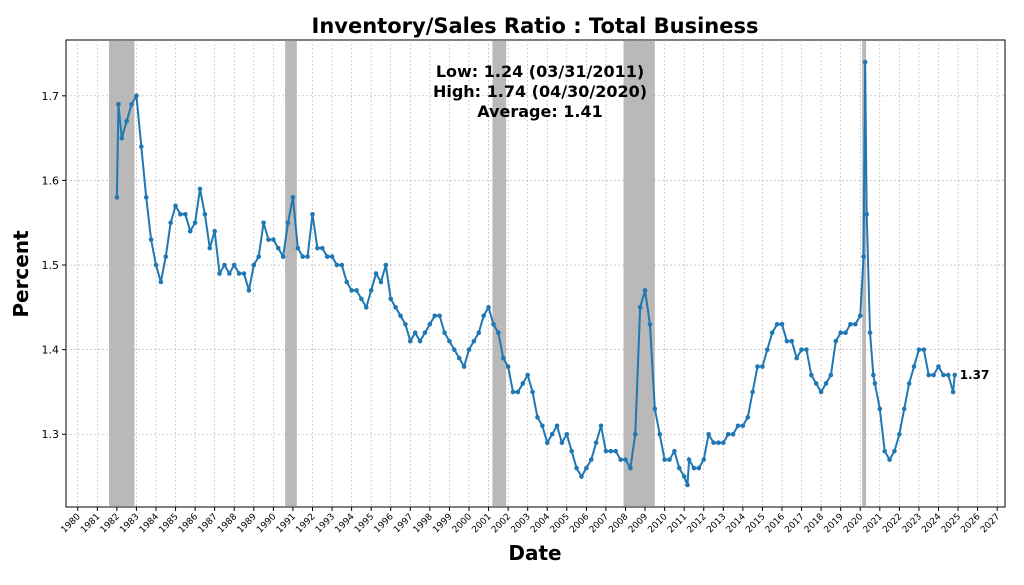 This screenshot has height=585, width=1024. Describe the element at coordinates (403, 523) in the screenshot. I see `x-tick-label: 1997` at that location.